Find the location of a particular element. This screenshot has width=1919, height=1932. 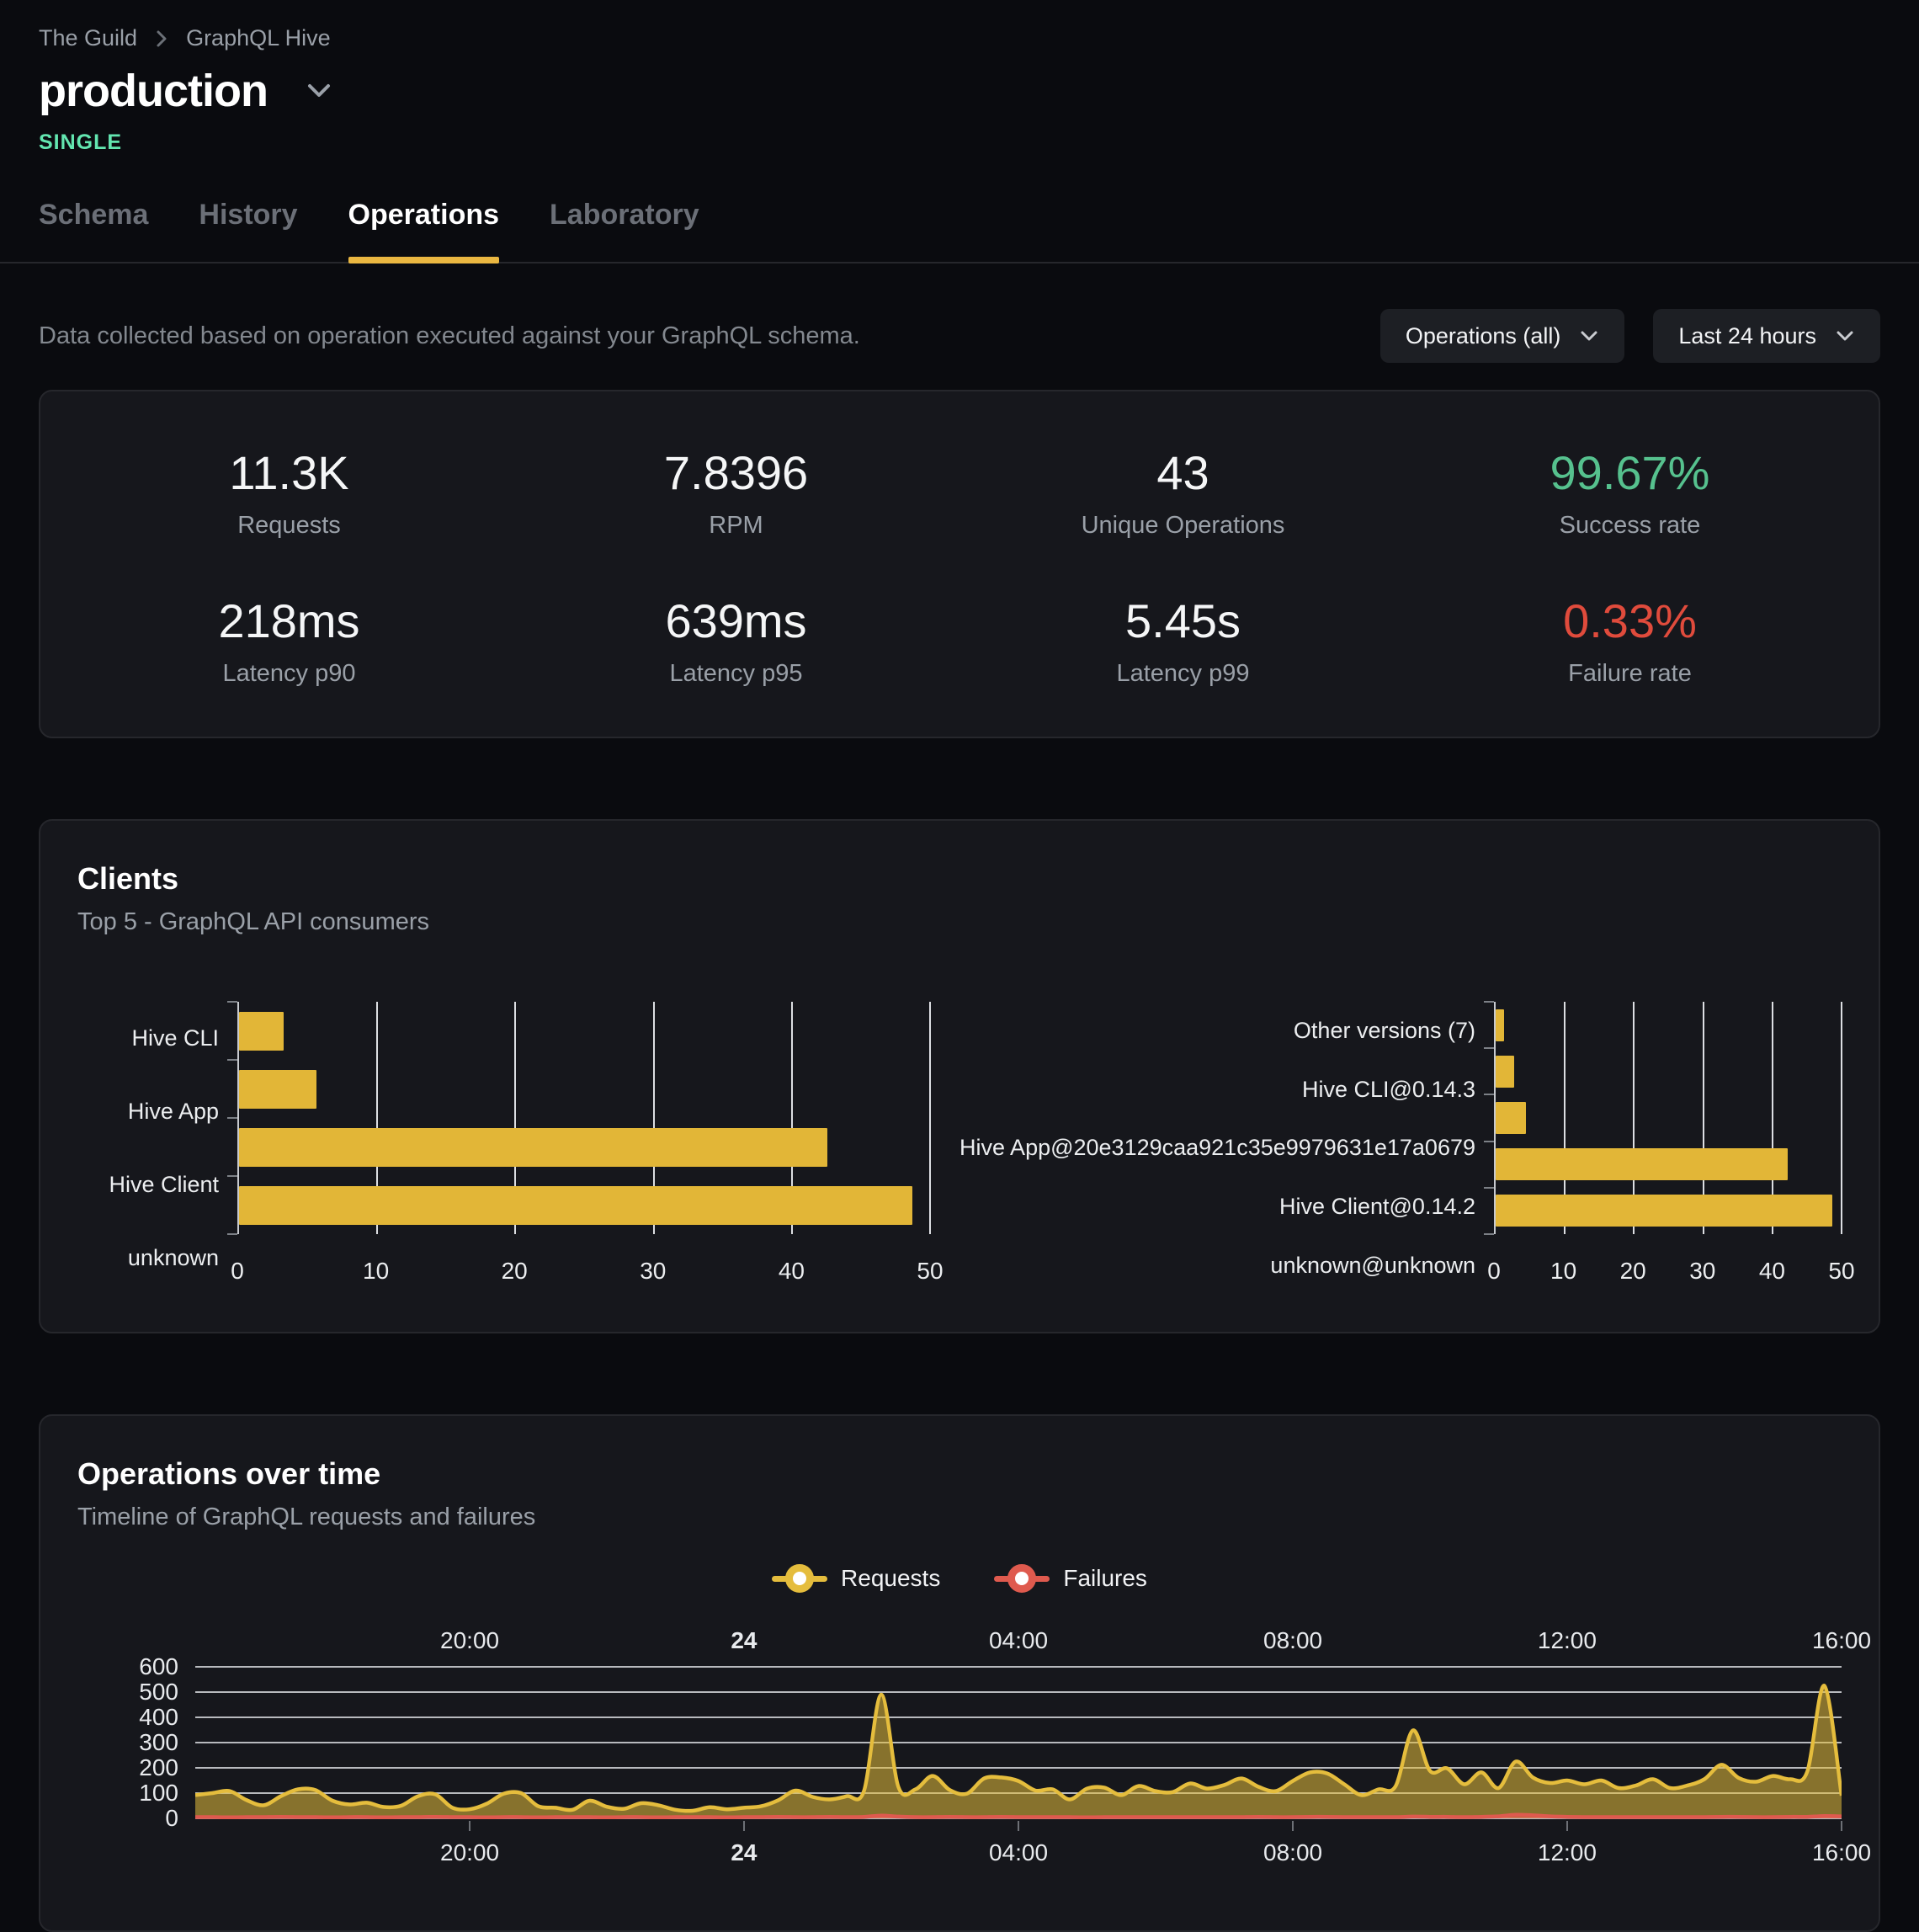

stat-value: 7.8396 is located at coordinates (736, 472).